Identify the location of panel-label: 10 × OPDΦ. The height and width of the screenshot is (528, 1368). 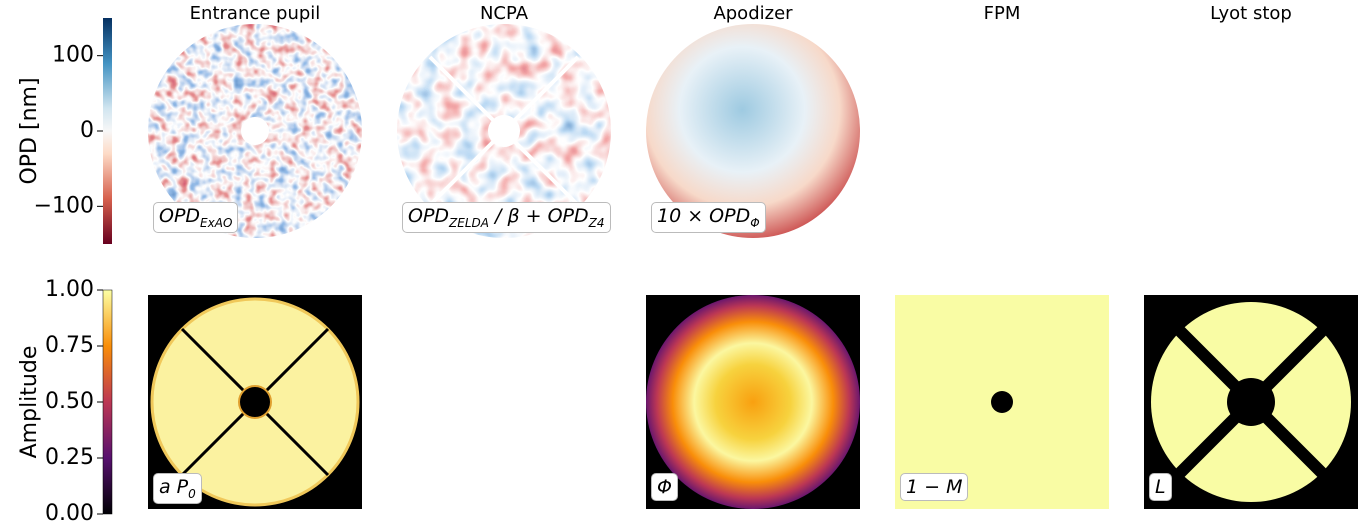
(708, 217).